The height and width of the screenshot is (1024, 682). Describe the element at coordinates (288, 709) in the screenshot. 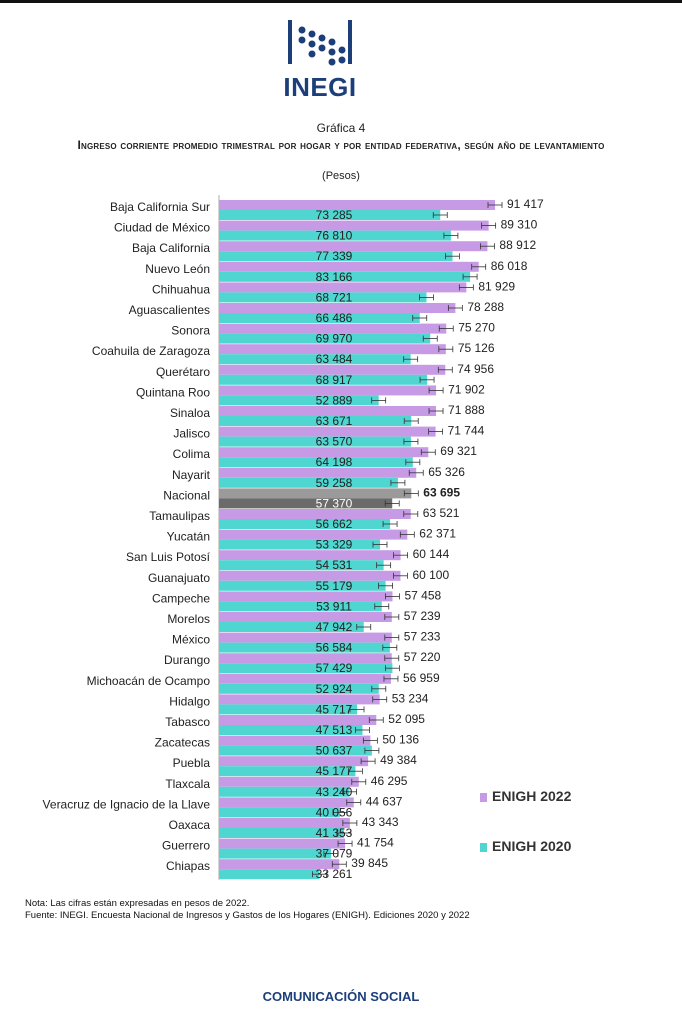

I see `bar-2020-hidalgo` at that location.